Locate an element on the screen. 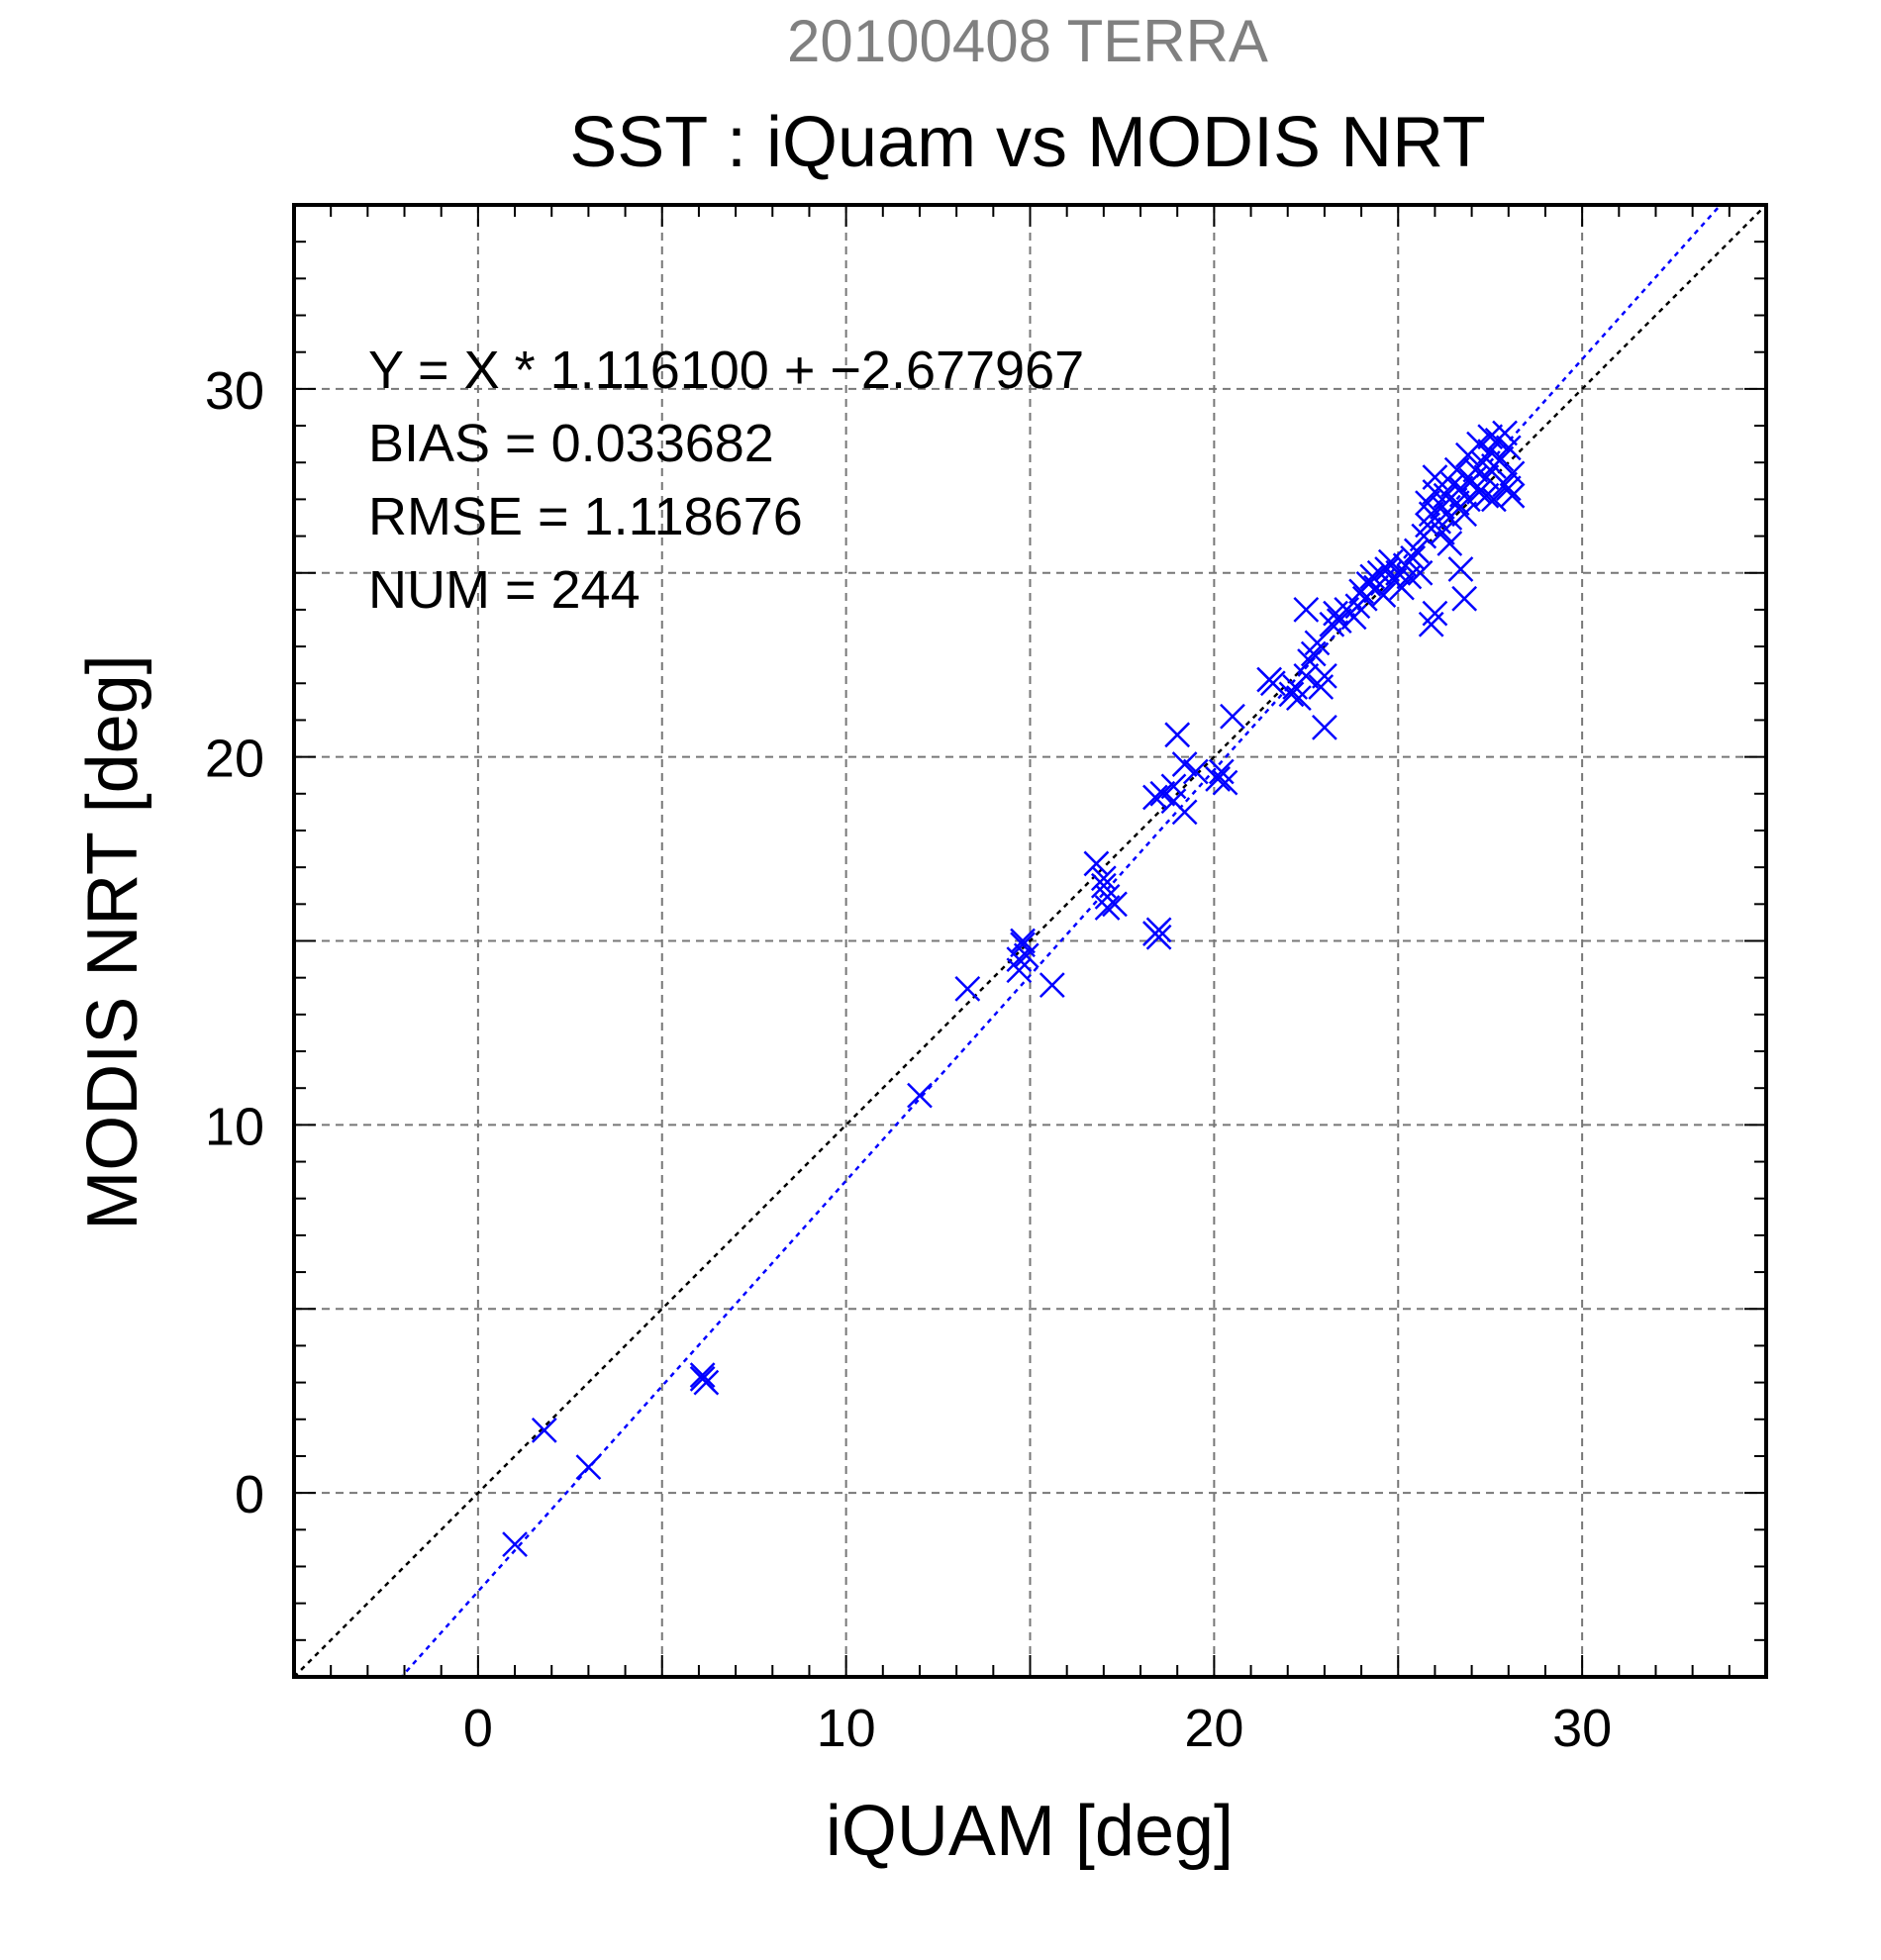 The width and height of the screenshot is (1881, 1960). y-tick-label: 20 is located at coordinates (235, 759).